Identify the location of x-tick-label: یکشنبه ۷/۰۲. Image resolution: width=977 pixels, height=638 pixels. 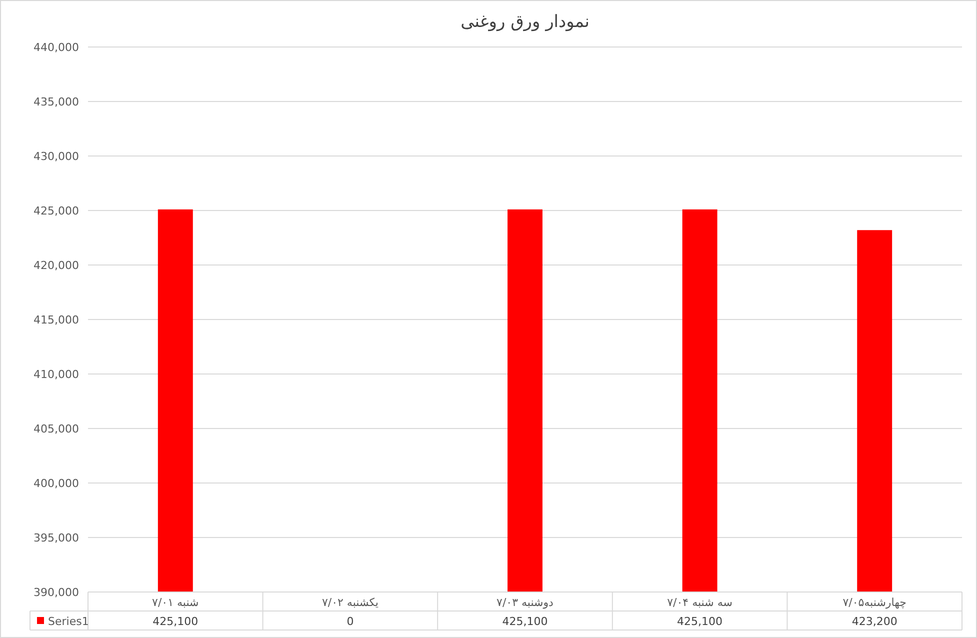
(350, 602).